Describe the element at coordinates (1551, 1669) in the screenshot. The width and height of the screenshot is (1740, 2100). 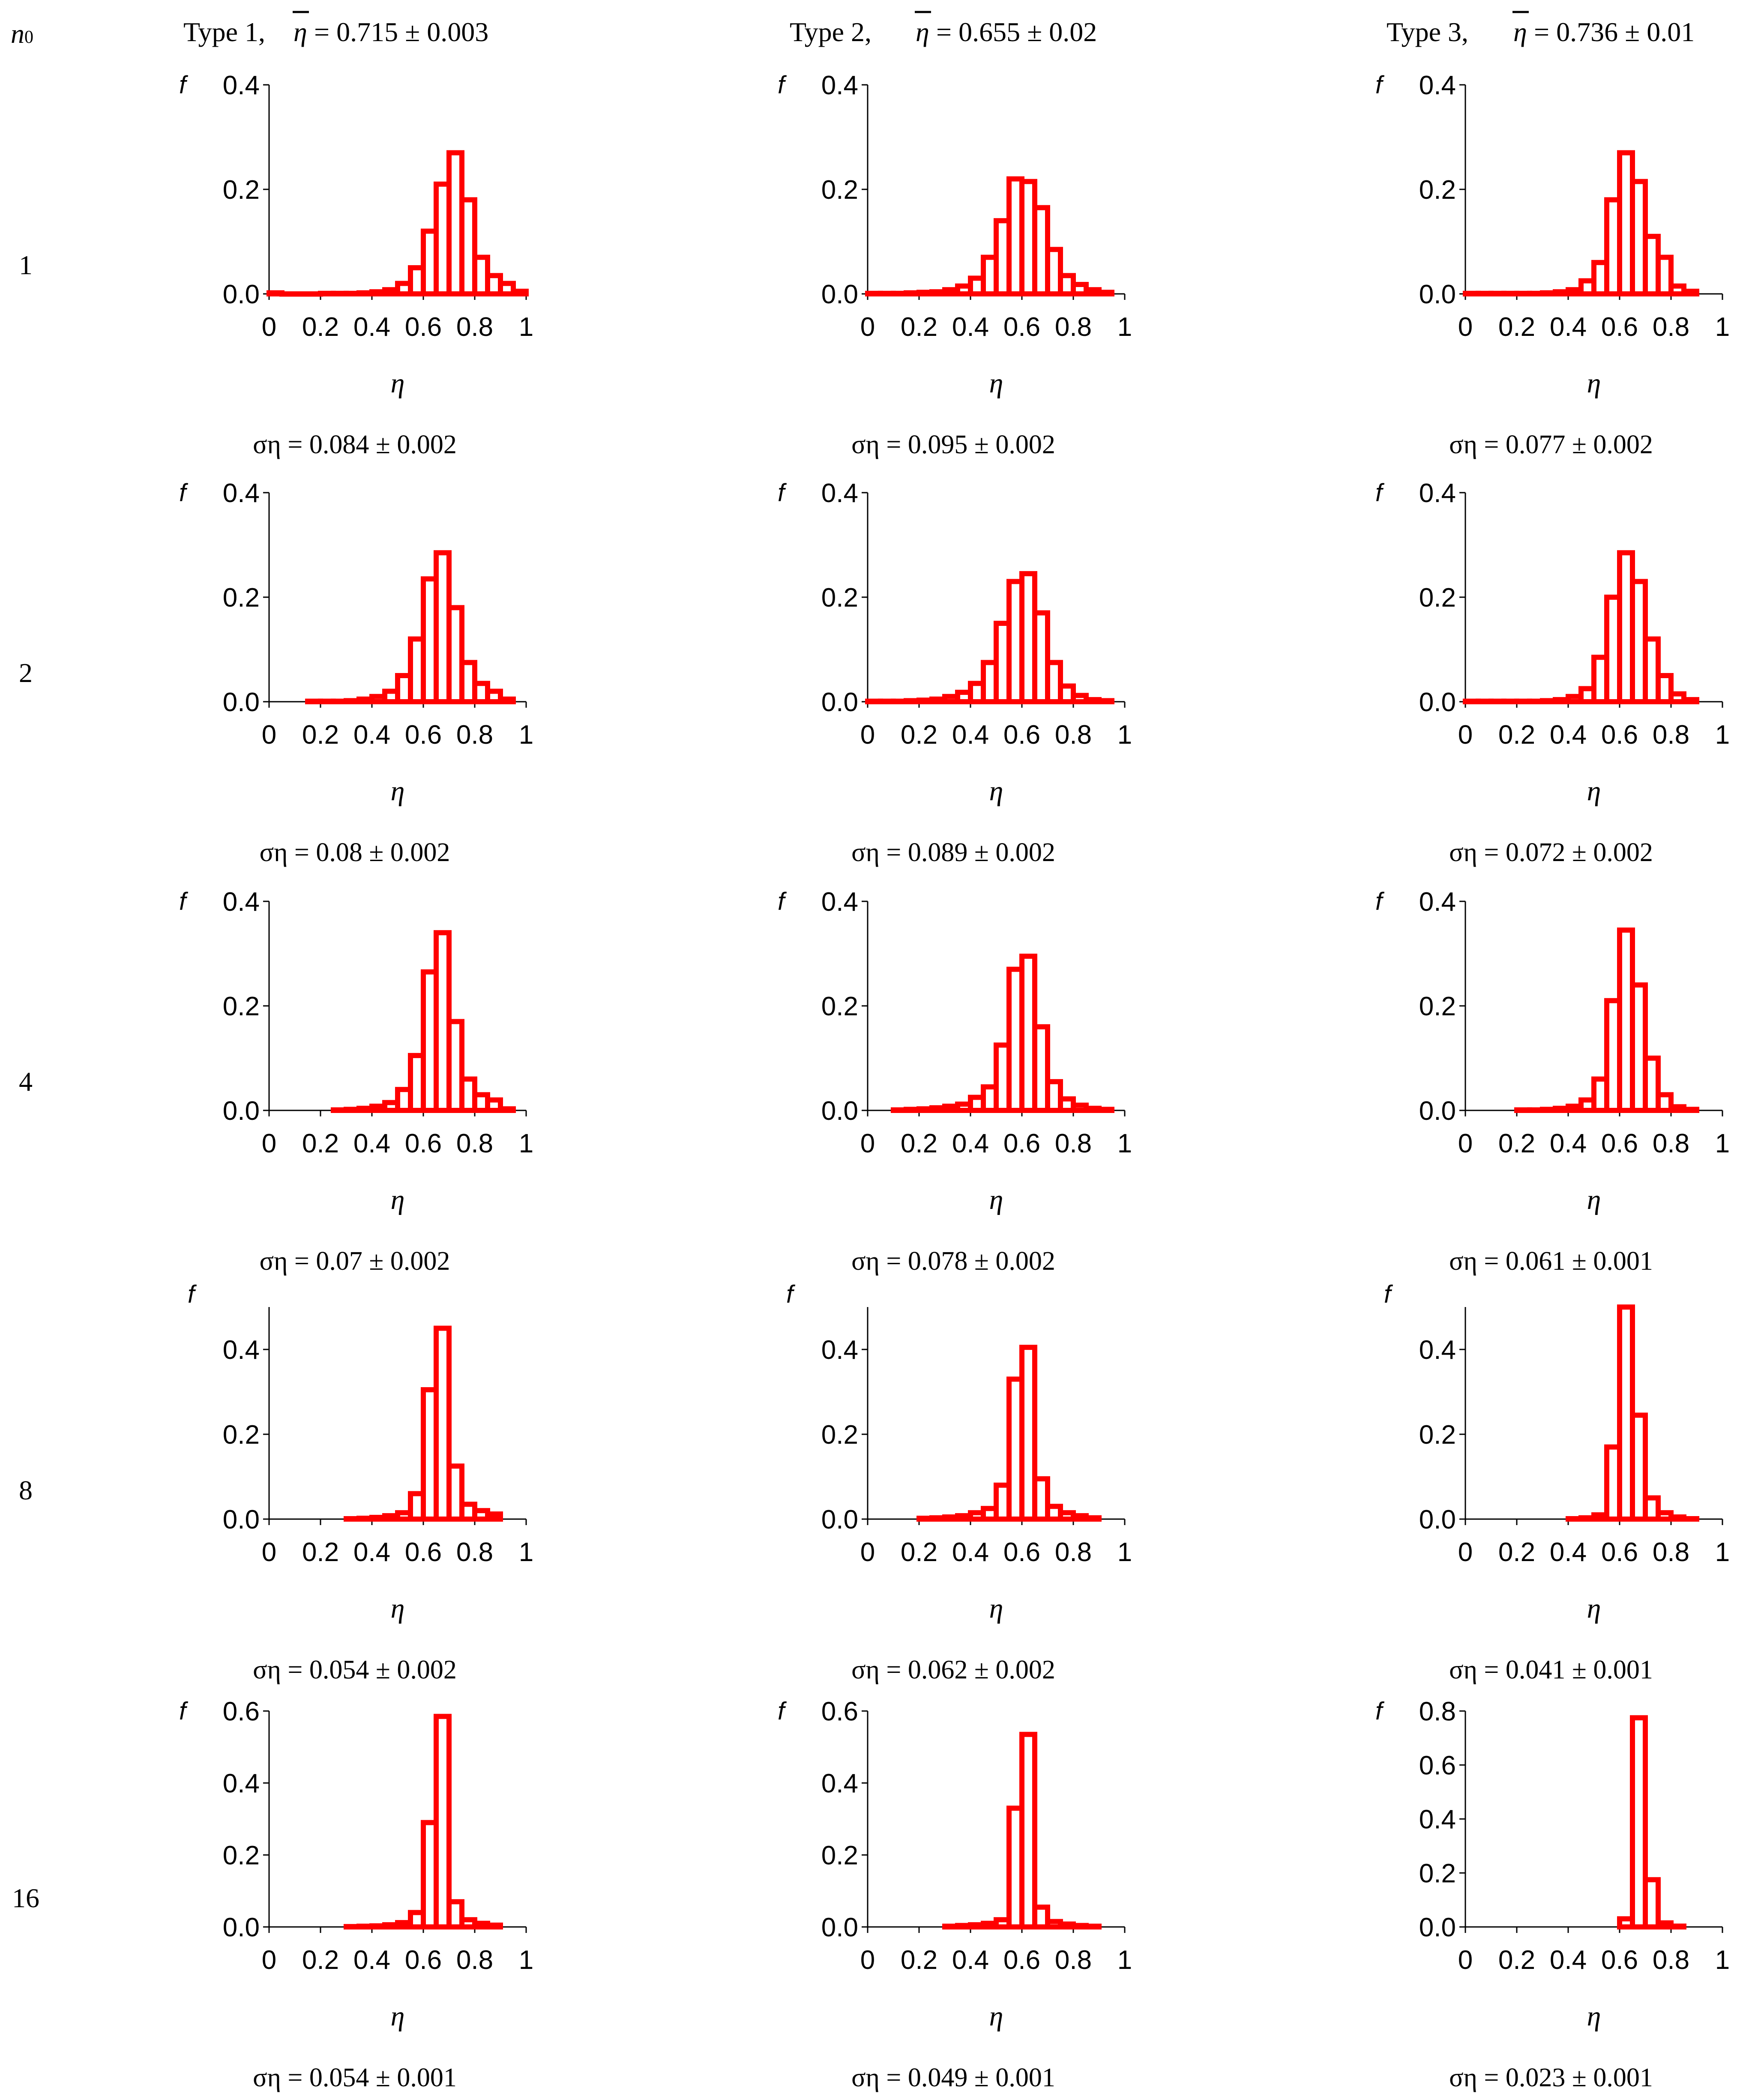
I see `sigma-eta-label: ση = 0.041 ± 0.001` at that location.